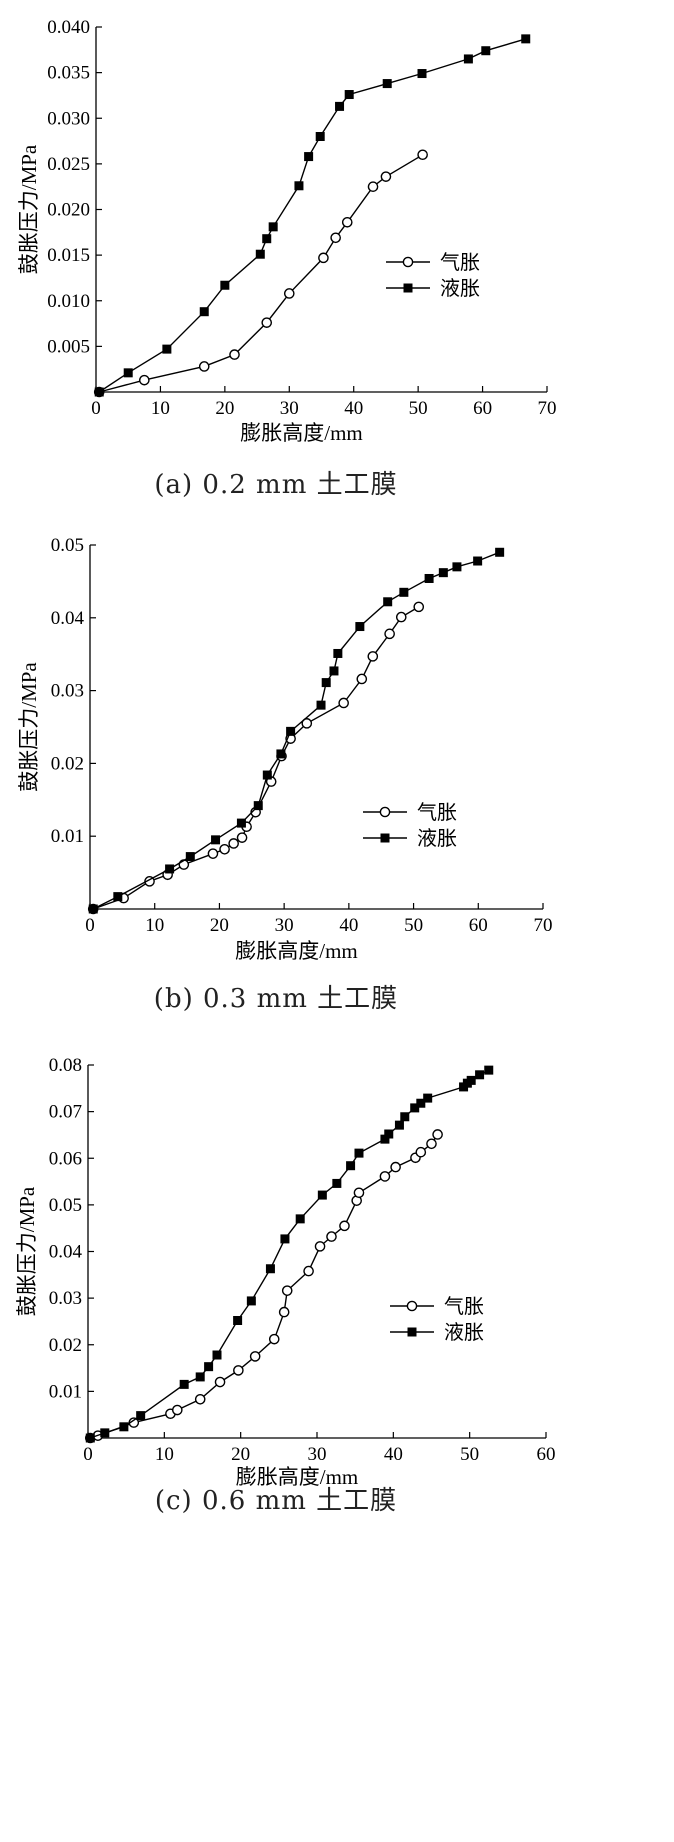  I want to click on x-tick-label: 50, so click(469, 1454).